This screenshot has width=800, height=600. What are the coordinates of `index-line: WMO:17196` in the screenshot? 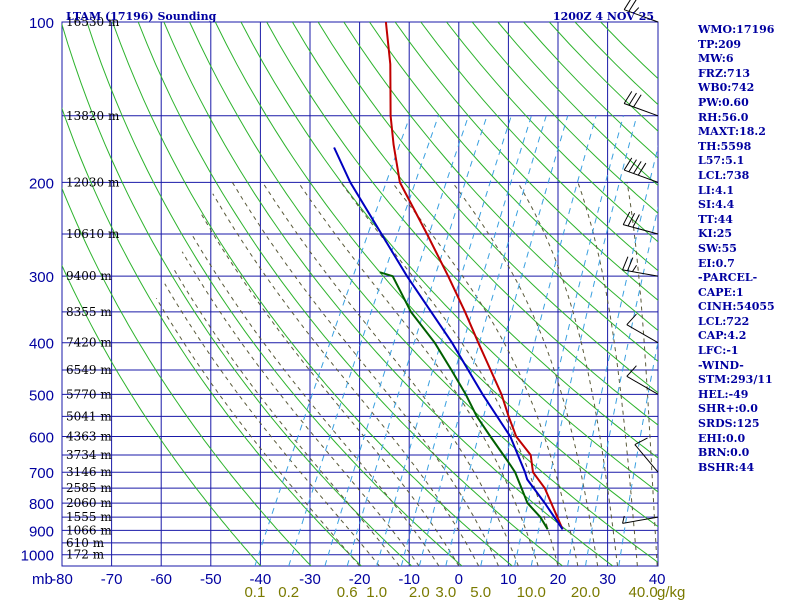 It's located at (736, 29).